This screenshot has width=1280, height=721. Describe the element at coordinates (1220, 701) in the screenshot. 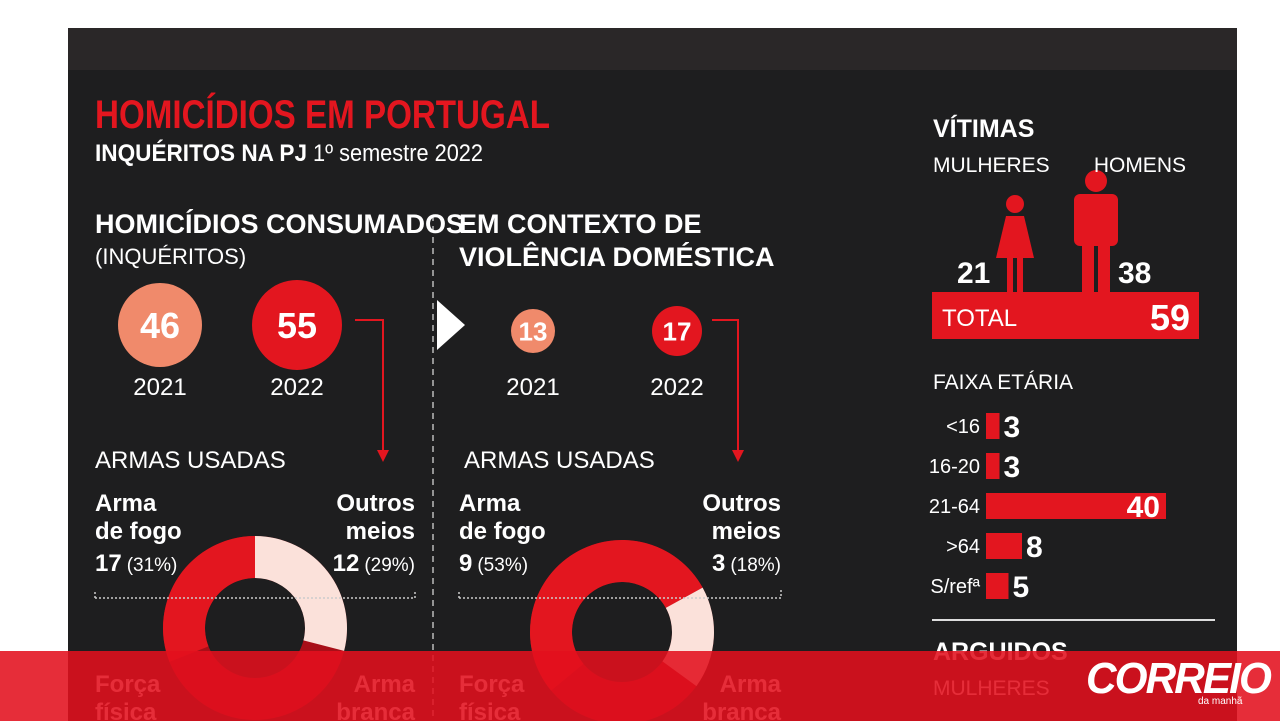

I see `logo-tagline: da manhã` at that location.